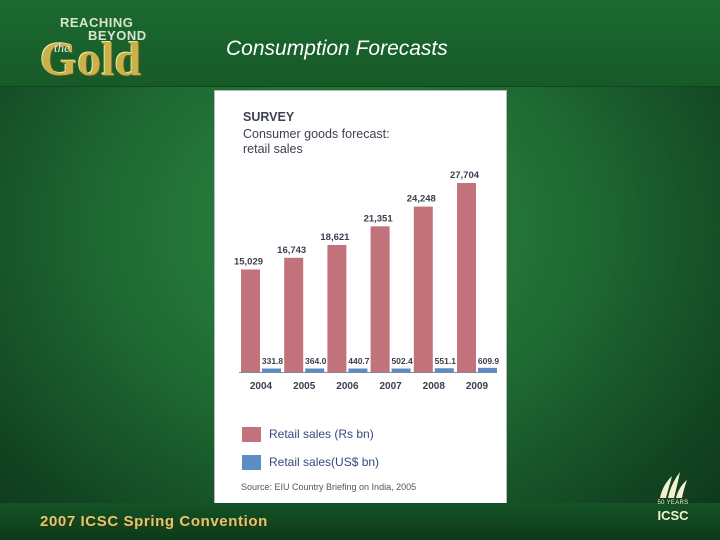  I want to click on legend-label-usd: Retail sales(US$ bn), so click(324, 462).